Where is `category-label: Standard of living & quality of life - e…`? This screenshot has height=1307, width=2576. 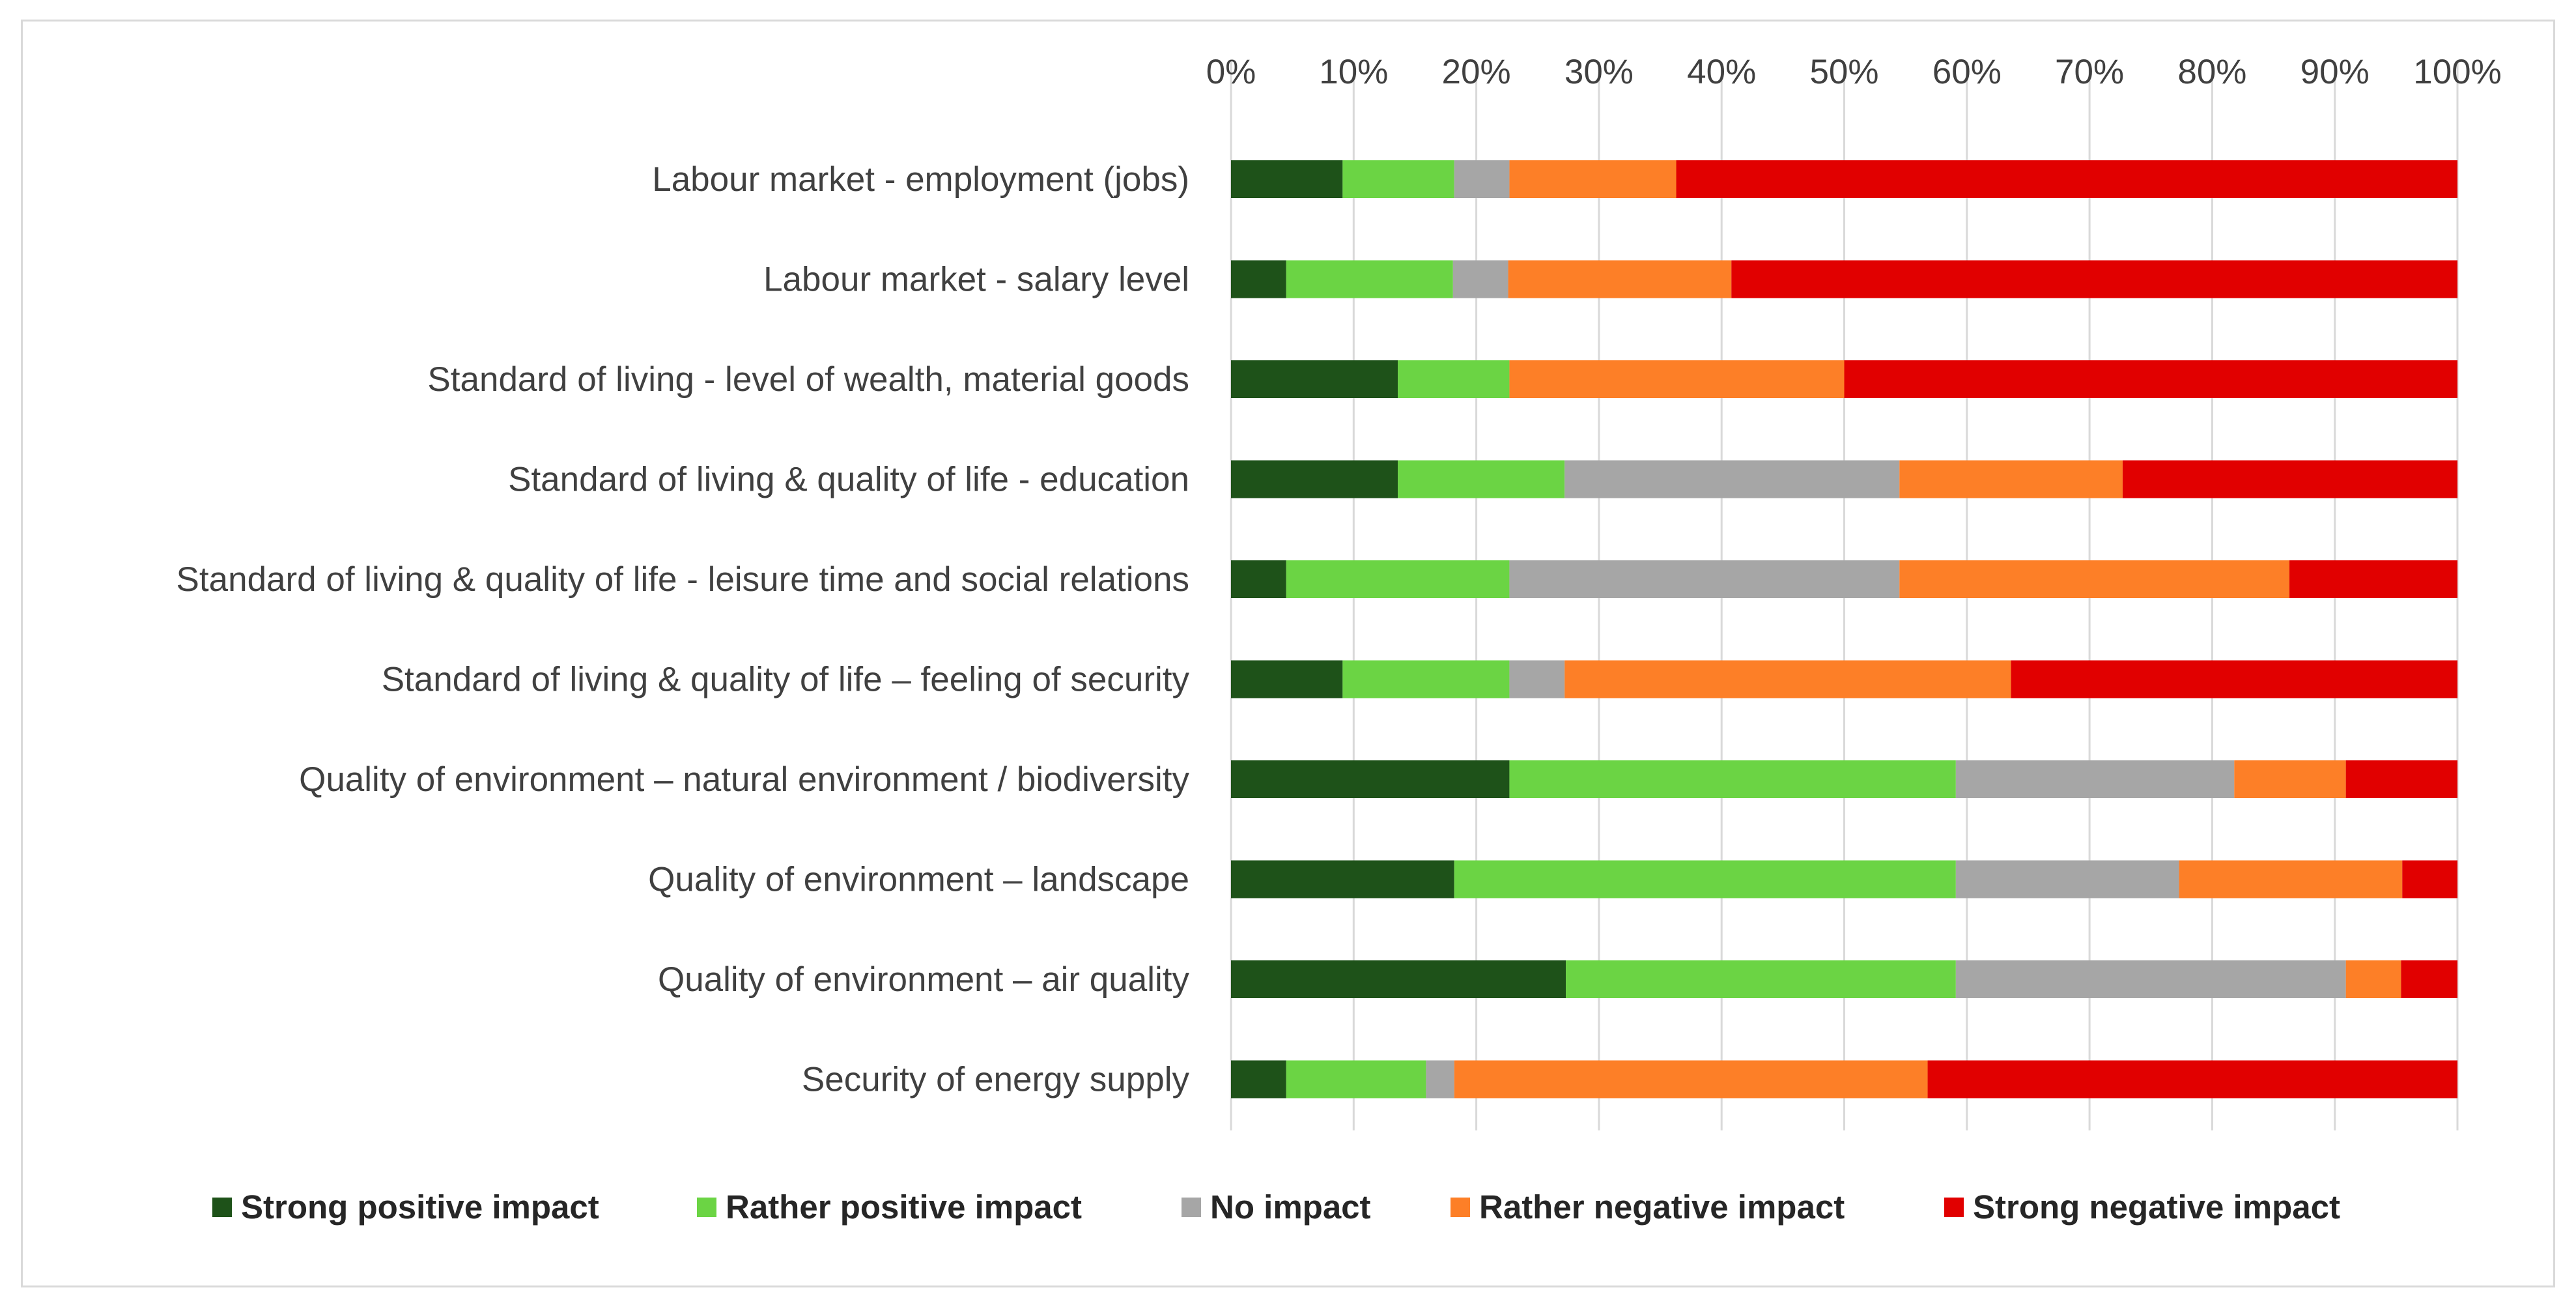 category-label: Standard of living & quality of life - e… is located at coordinates (848, 480).